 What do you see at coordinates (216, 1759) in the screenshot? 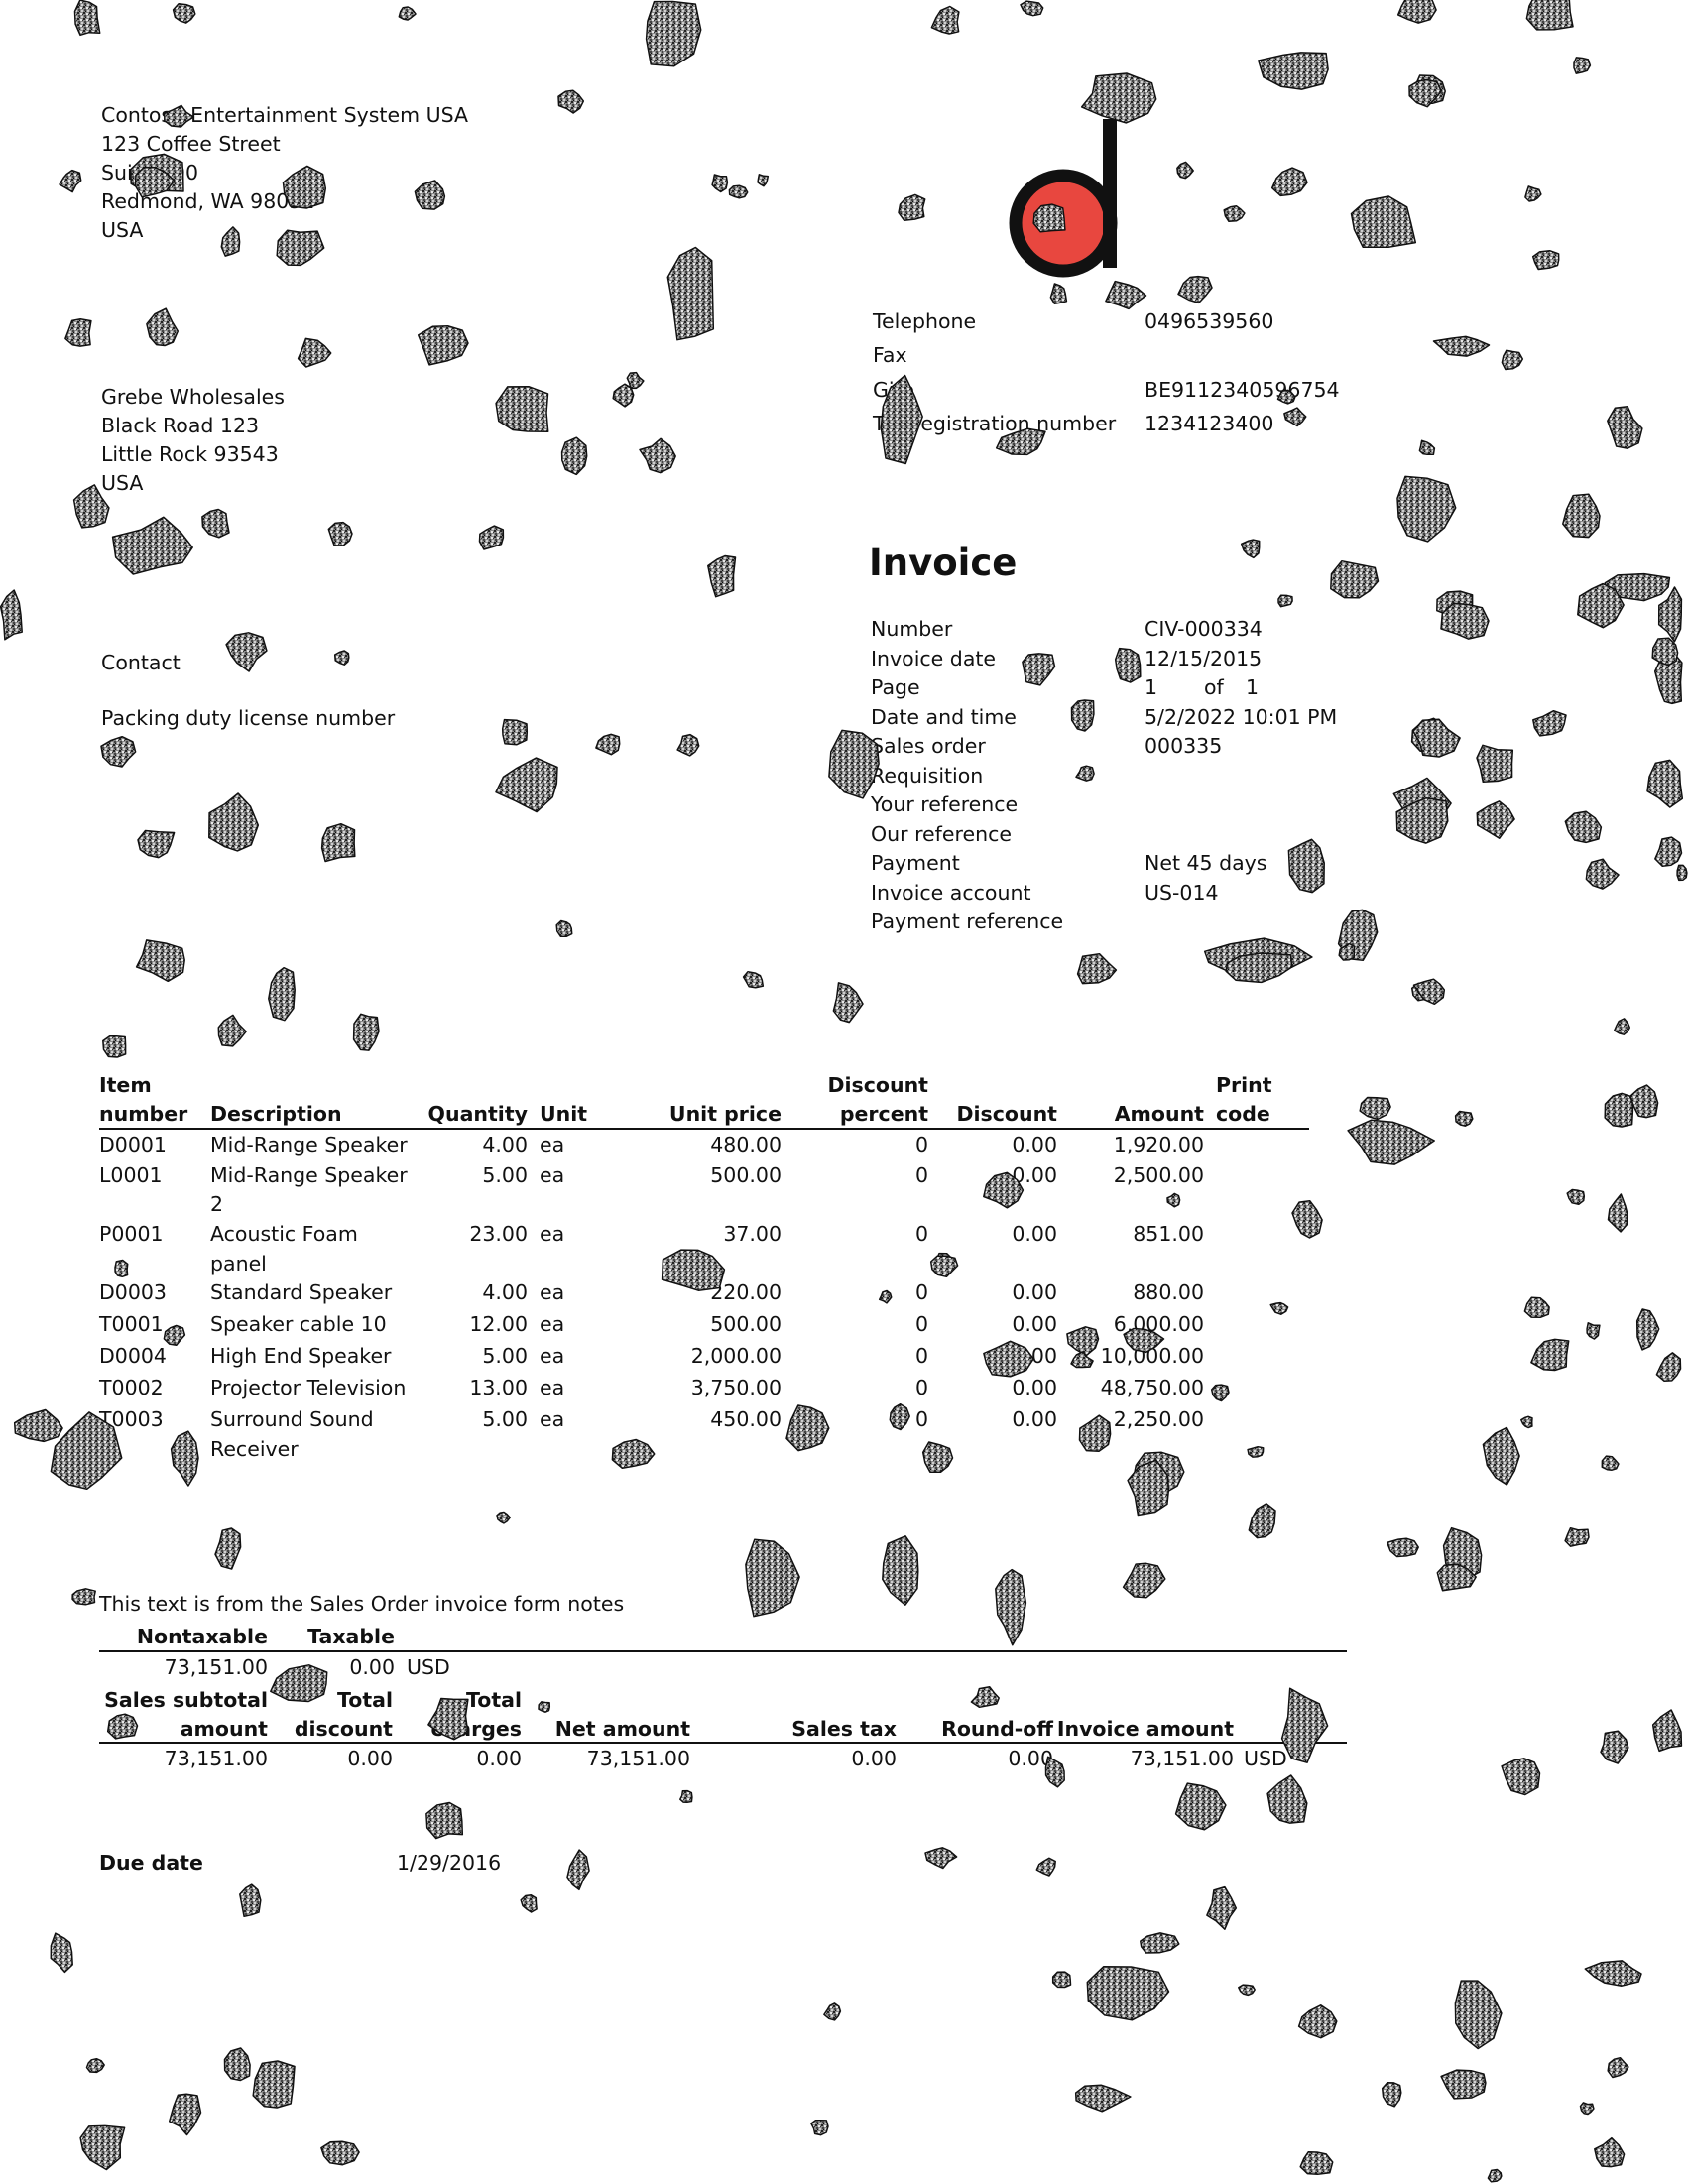
I see `sales-subtotal-value: 73,151.00` at bounding box center [216, 1759].